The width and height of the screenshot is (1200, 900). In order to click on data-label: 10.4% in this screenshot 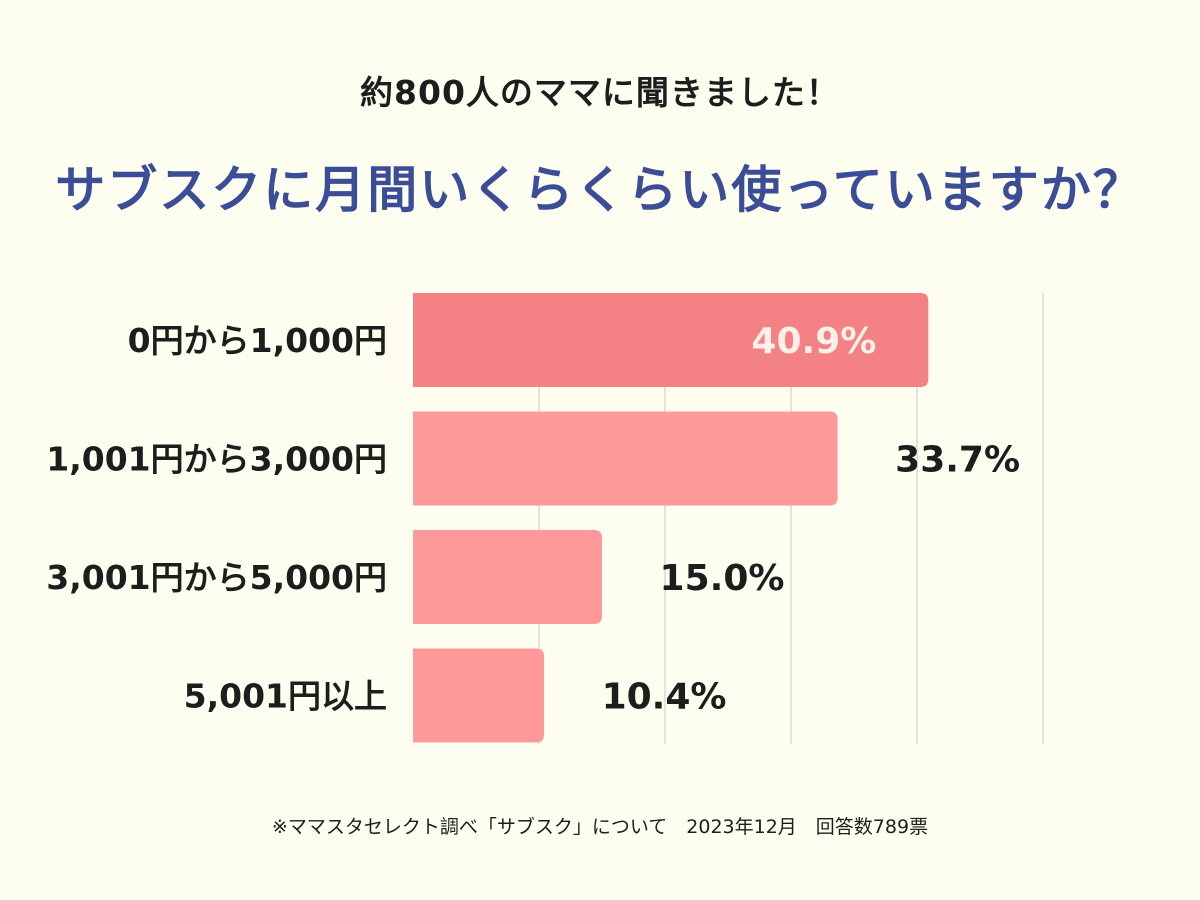, I will do `click(664, 697)`.